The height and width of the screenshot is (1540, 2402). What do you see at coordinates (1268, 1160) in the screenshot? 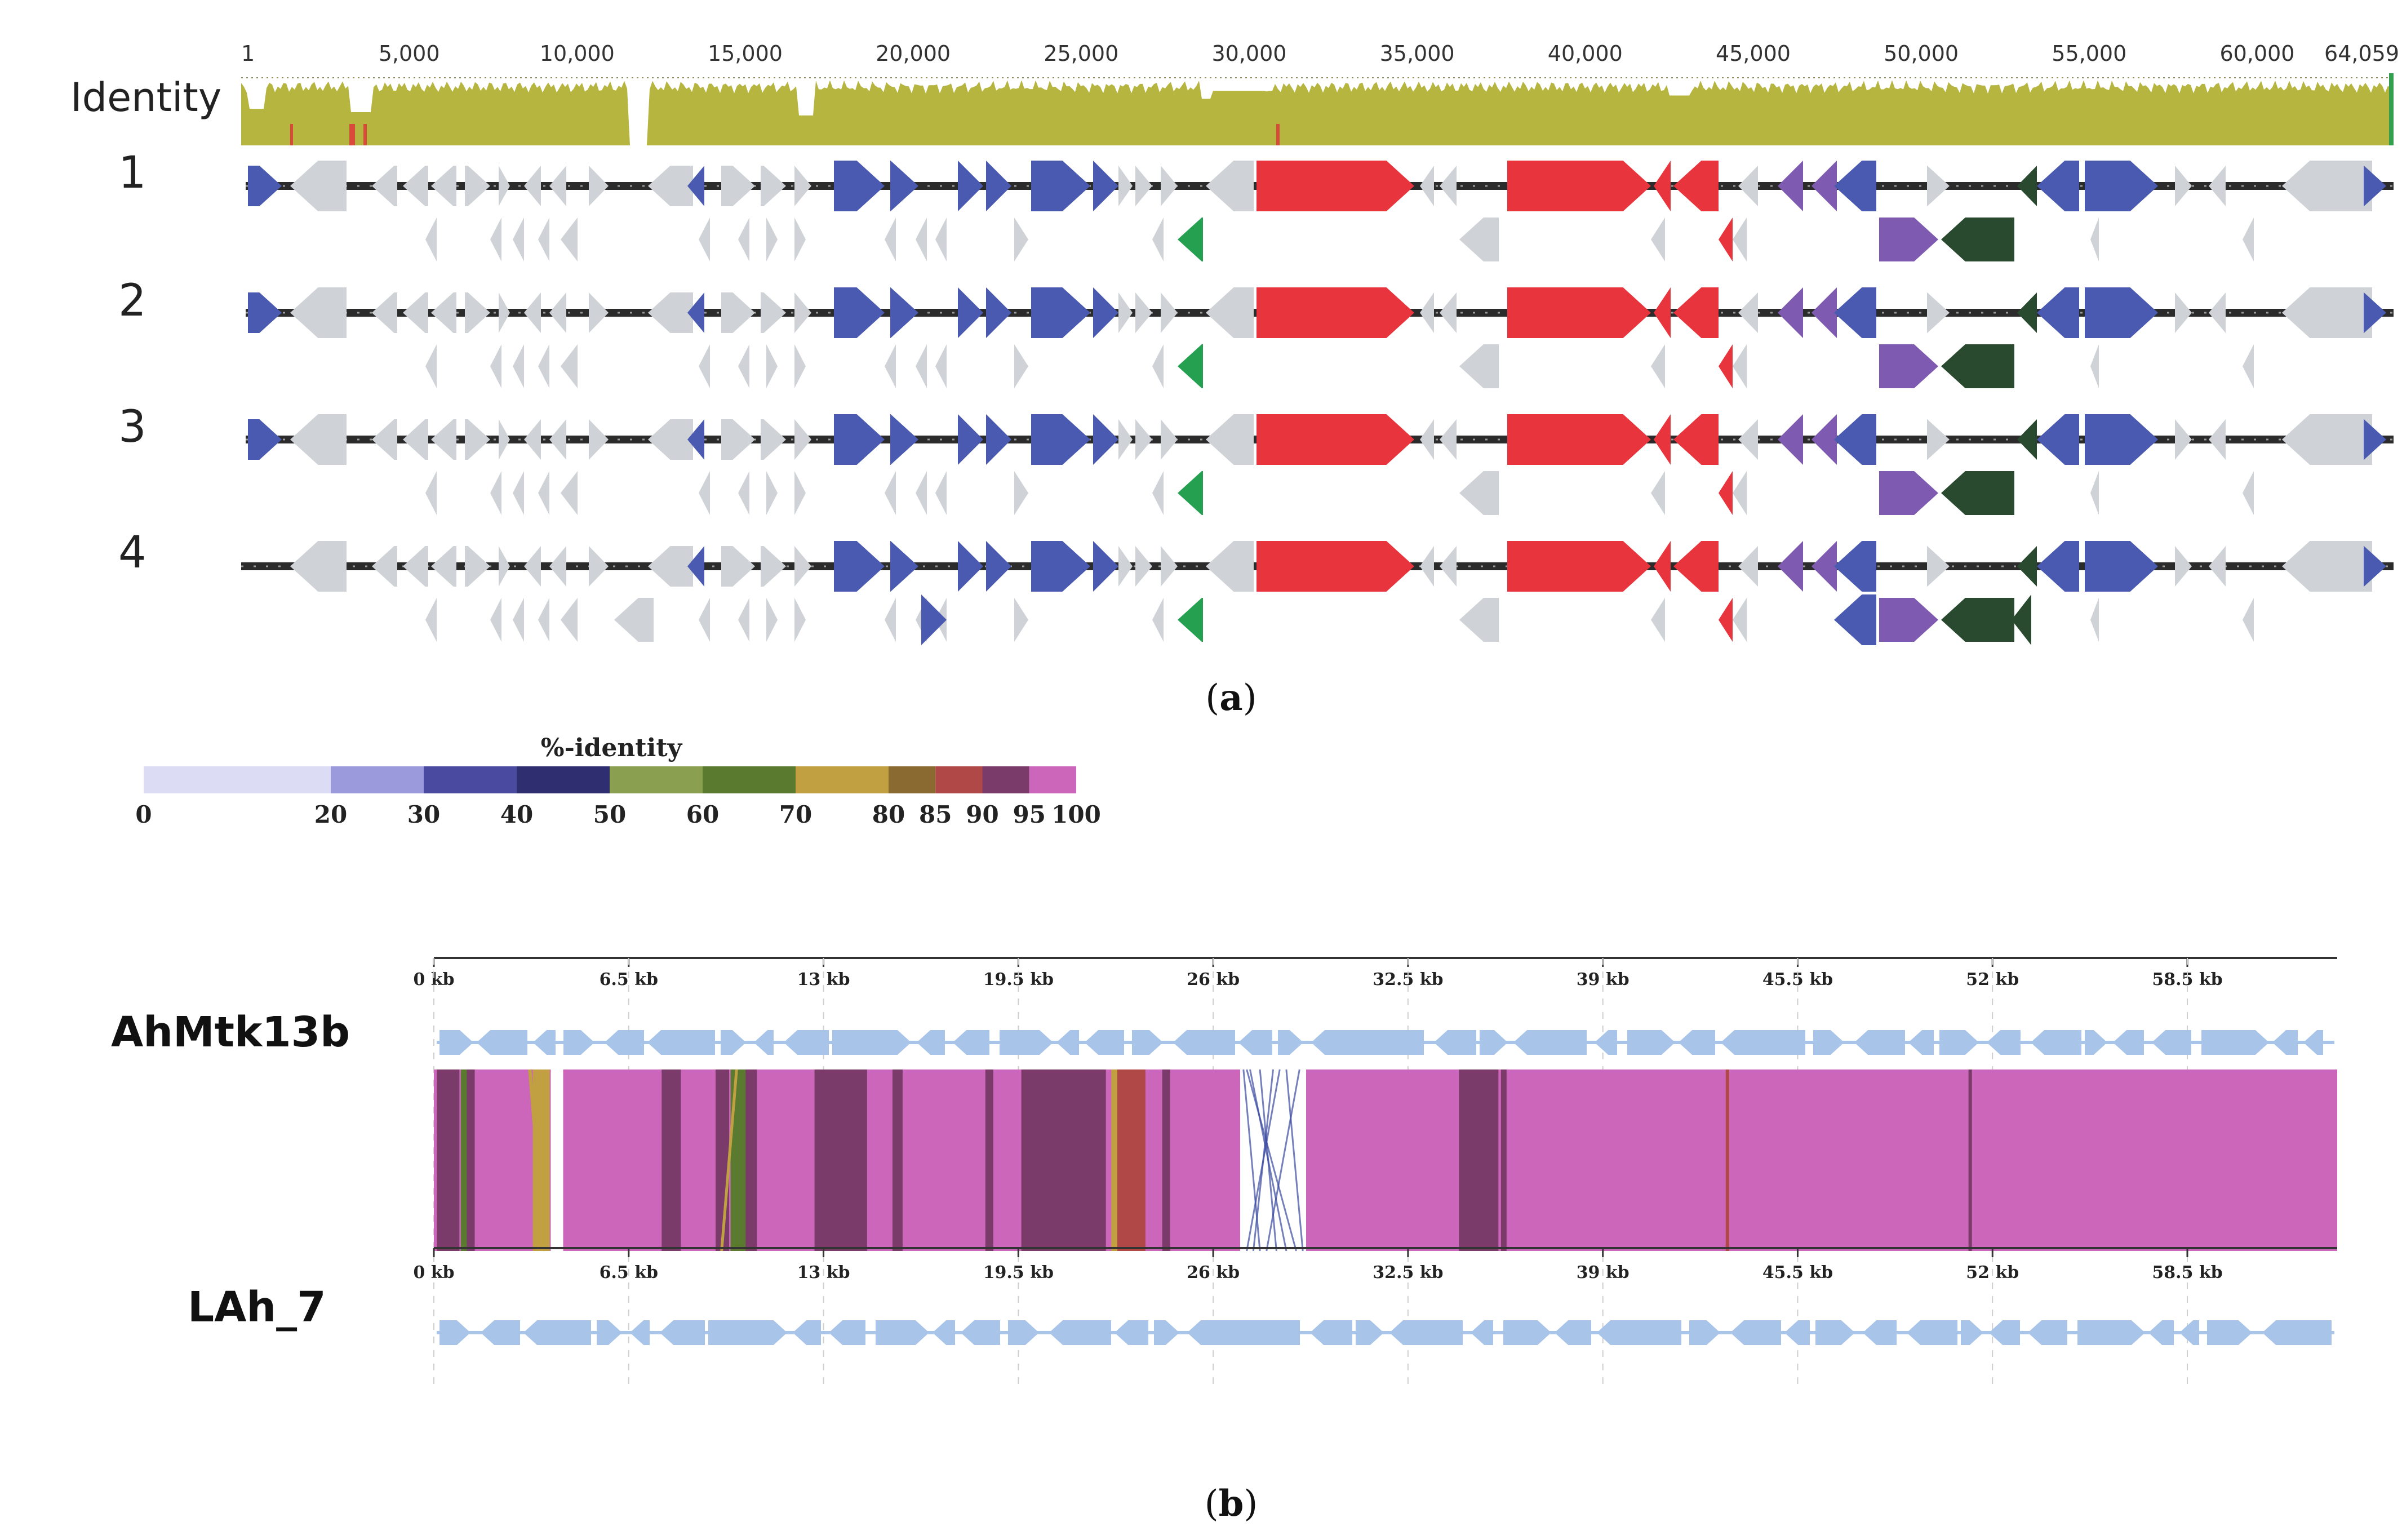
I see `inversion-link` at bounding box center [1268, 1160].